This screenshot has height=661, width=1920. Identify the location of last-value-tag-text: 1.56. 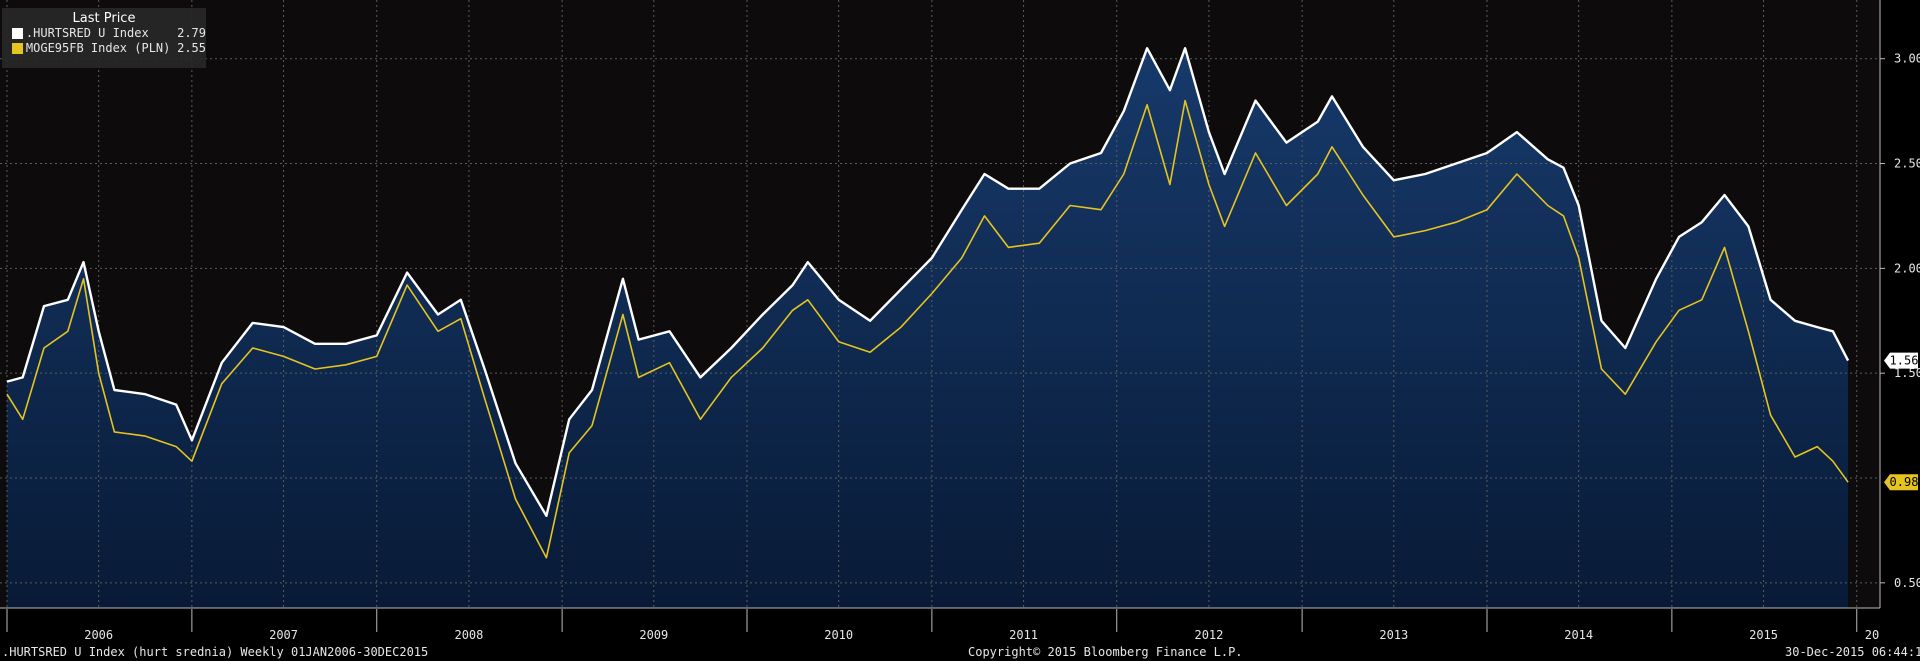
(1904, 361).